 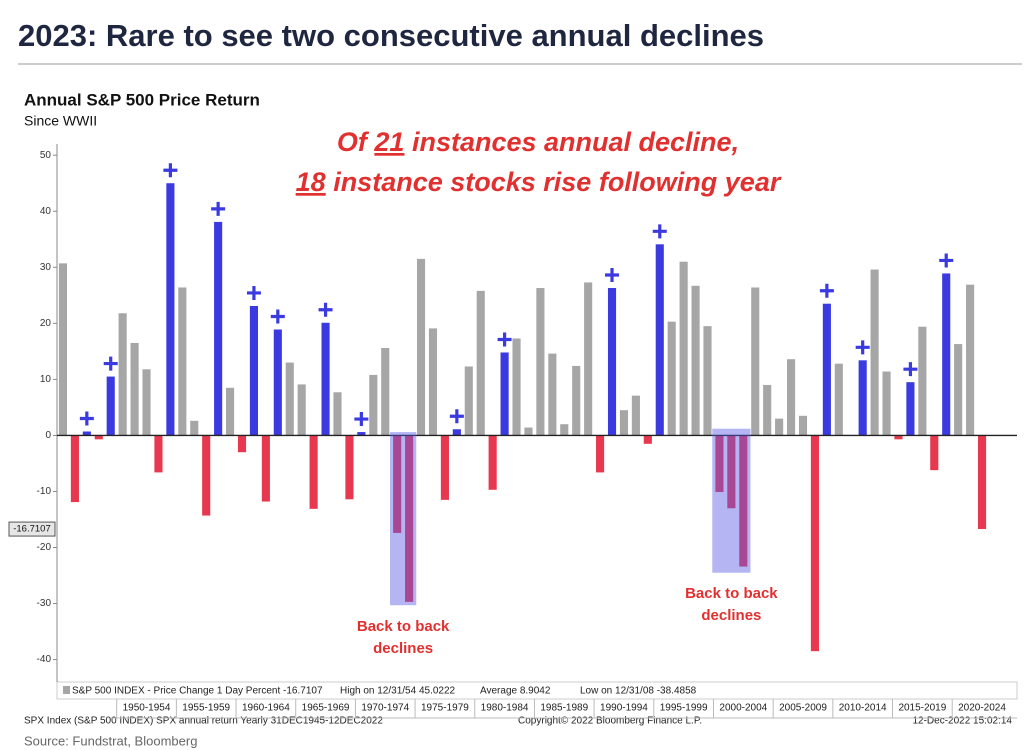 I want to click on period-label: 1995-1999, so click(x=684, y=708).